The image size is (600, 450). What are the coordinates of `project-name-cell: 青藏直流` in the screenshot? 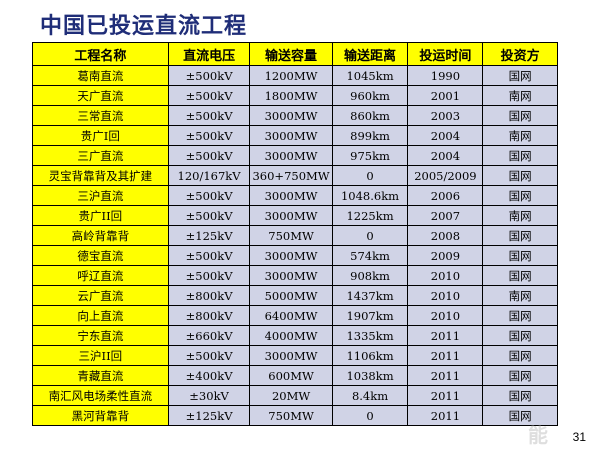 It's located at (100, 375).